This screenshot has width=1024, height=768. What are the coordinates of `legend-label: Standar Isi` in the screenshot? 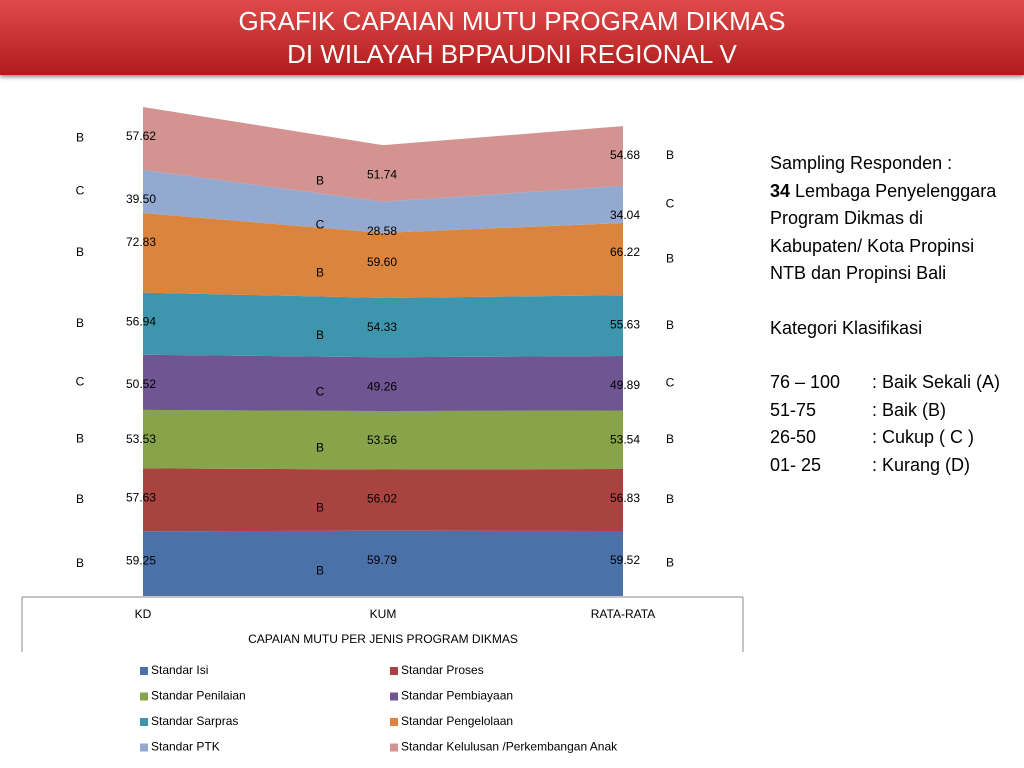 It's located at (179, 670).